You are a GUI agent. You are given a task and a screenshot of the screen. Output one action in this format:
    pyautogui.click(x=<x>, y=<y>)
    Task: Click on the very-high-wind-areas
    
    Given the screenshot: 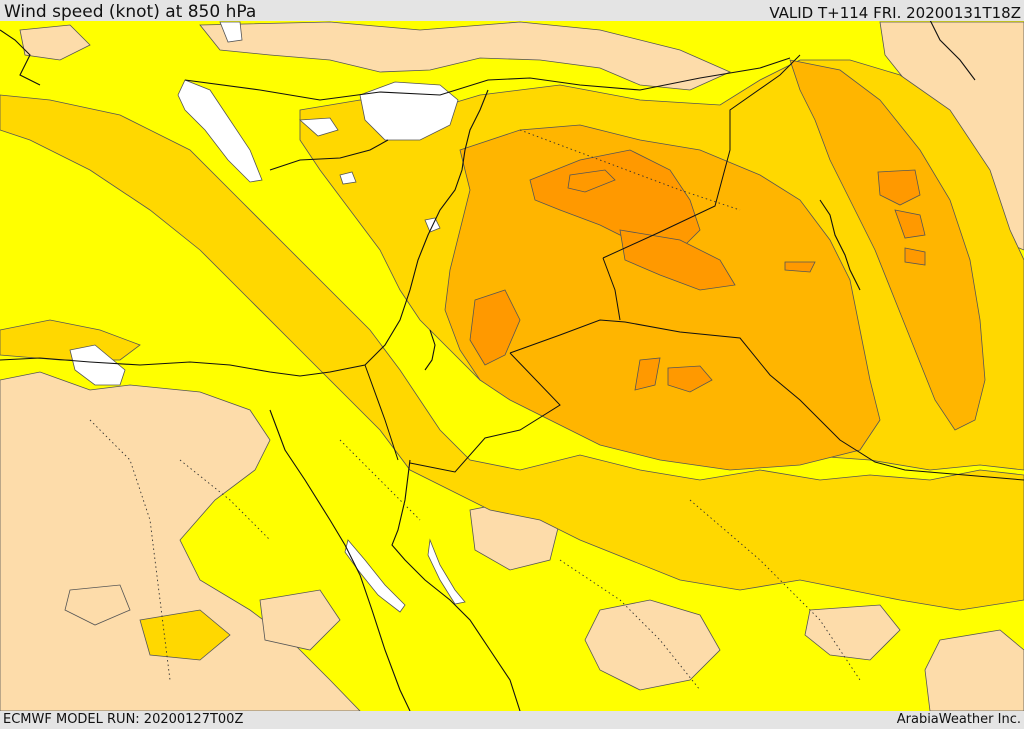 What is the action you would take?
    pyautogui.click(x=697, y=271)
    